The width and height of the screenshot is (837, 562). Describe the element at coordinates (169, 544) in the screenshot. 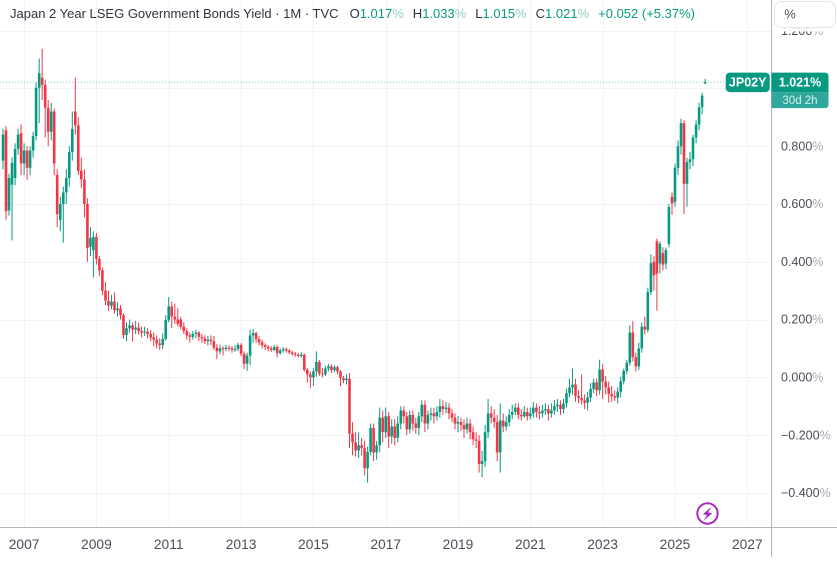

I see `svg-text: 2011` at that location.